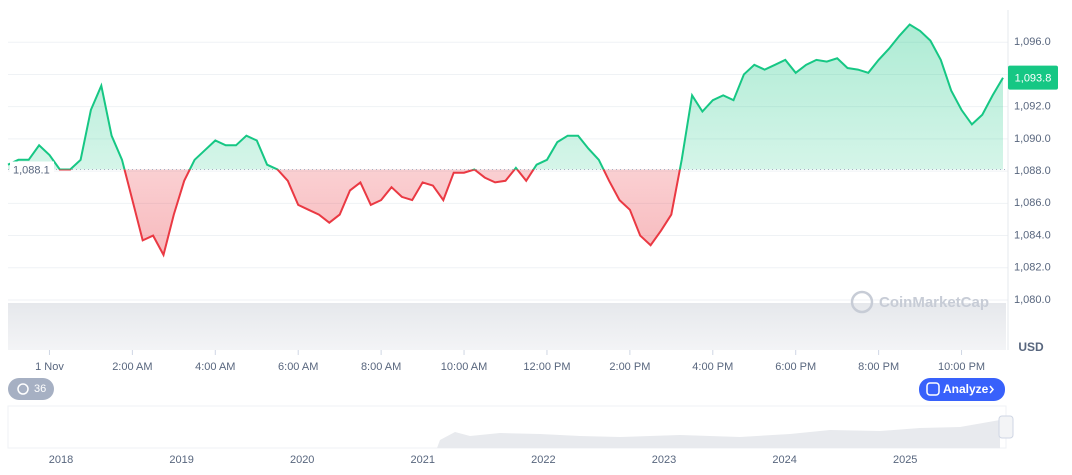 Image resolution: width=1072 pixels, height=475 pixels. I want to click on analyze-button, so click(962, 389).